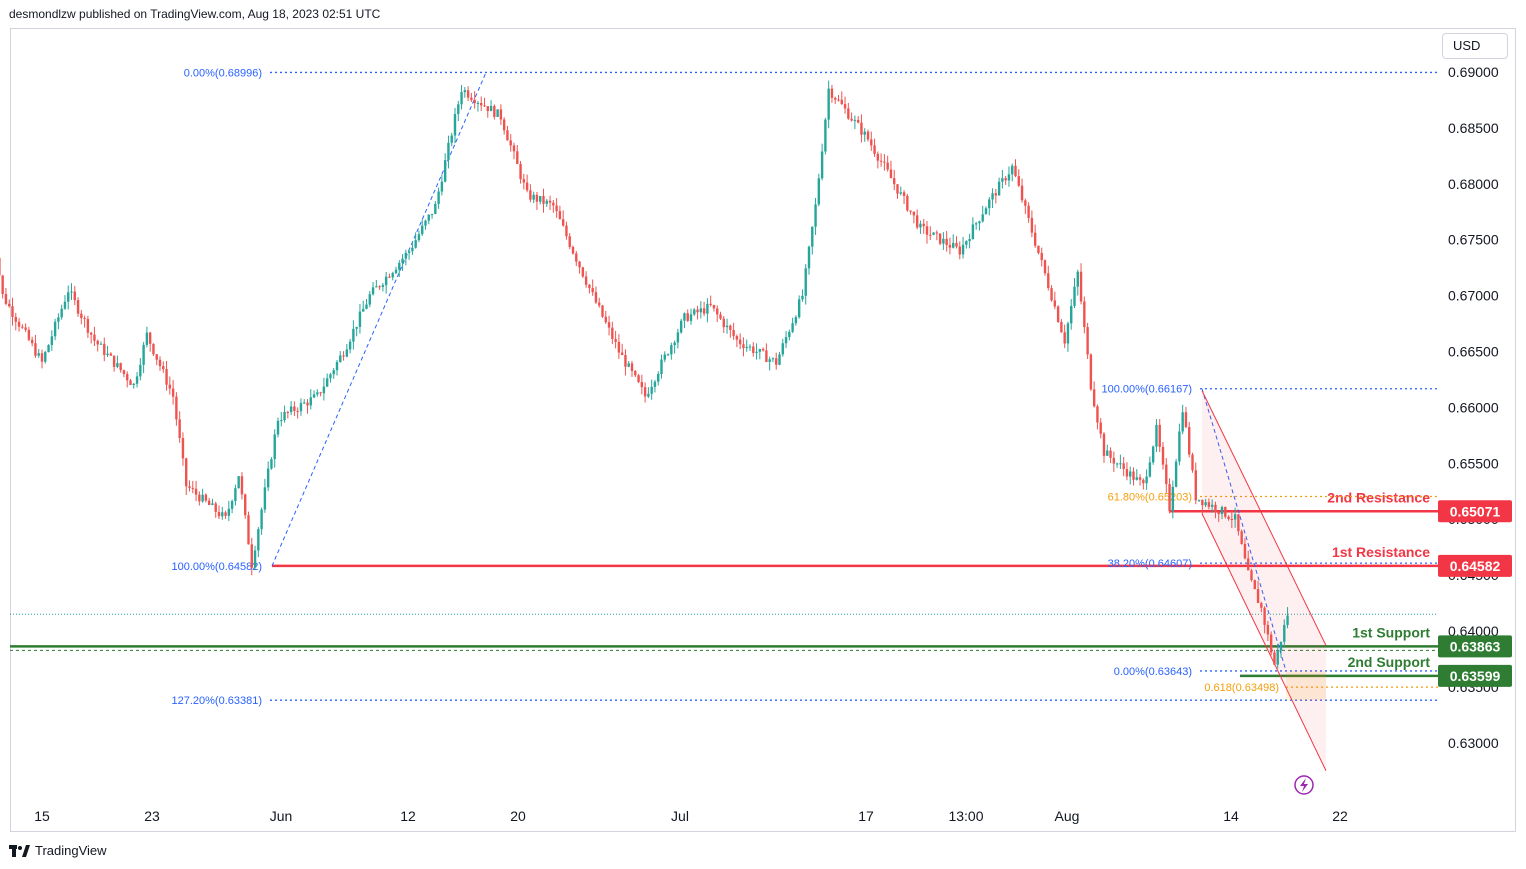  Describe the element at coordinates (1264, 518) in the screenshot. I see `channel-upper` at that location.